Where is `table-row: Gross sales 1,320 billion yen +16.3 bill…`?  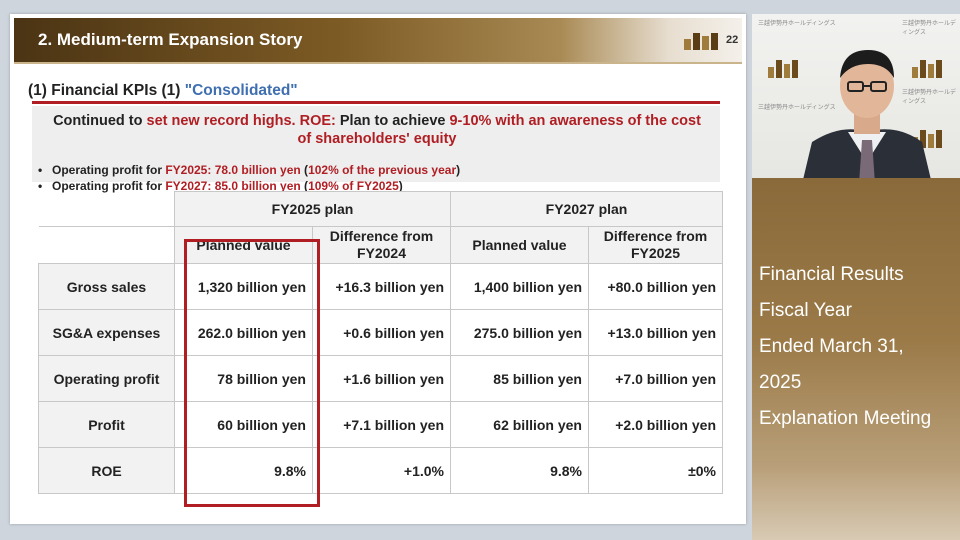
table-row: Gross sales 1,320 billion yen +16.3 bill… is located at coordinates (380, 286).